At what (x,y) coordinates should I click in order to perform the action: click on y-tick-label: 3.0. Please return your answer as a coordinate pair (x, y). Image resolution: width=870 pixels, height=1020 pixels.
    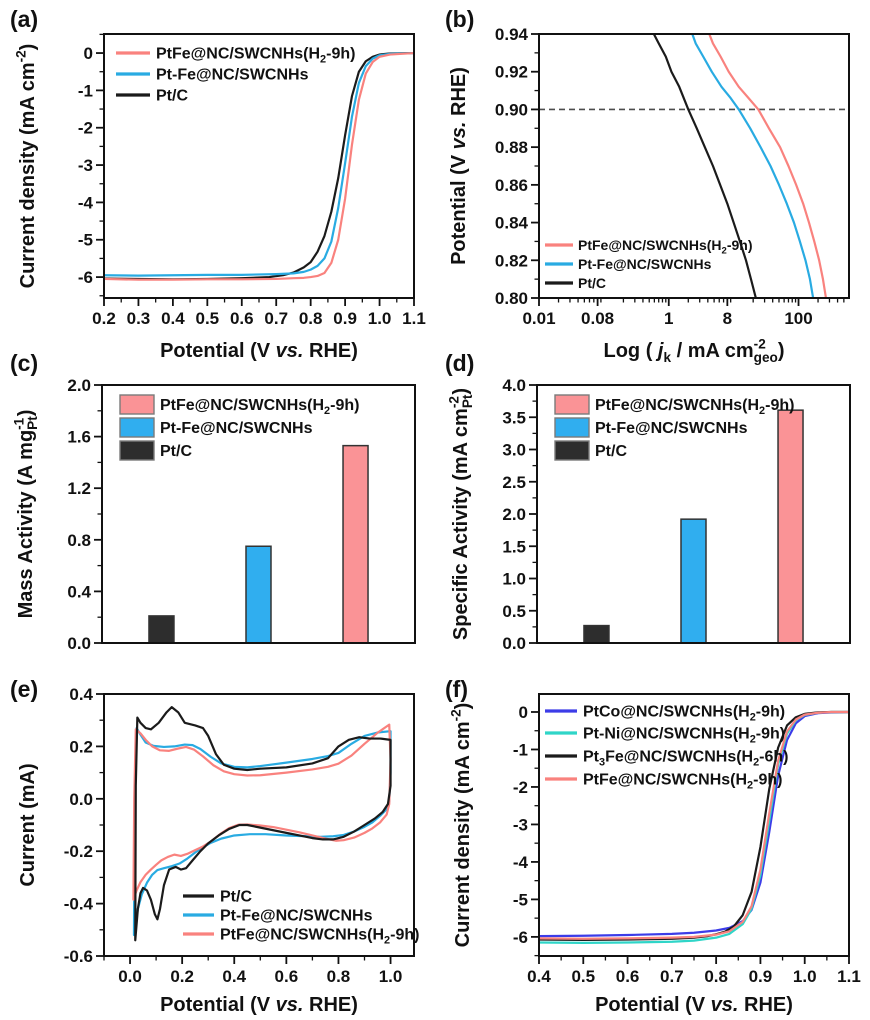
    Looking at the image, I should click on (514, 450).